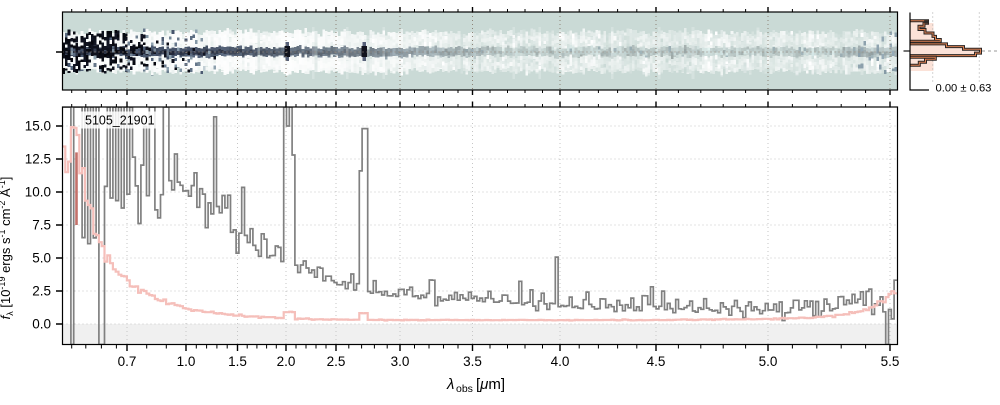 Image resolution: width=1000 pixels, height=405 pixels. What do you see at coordinates (472, 361) in the screenshot?
I see `svg-text: 3.5` at bounding box center [472, 361].